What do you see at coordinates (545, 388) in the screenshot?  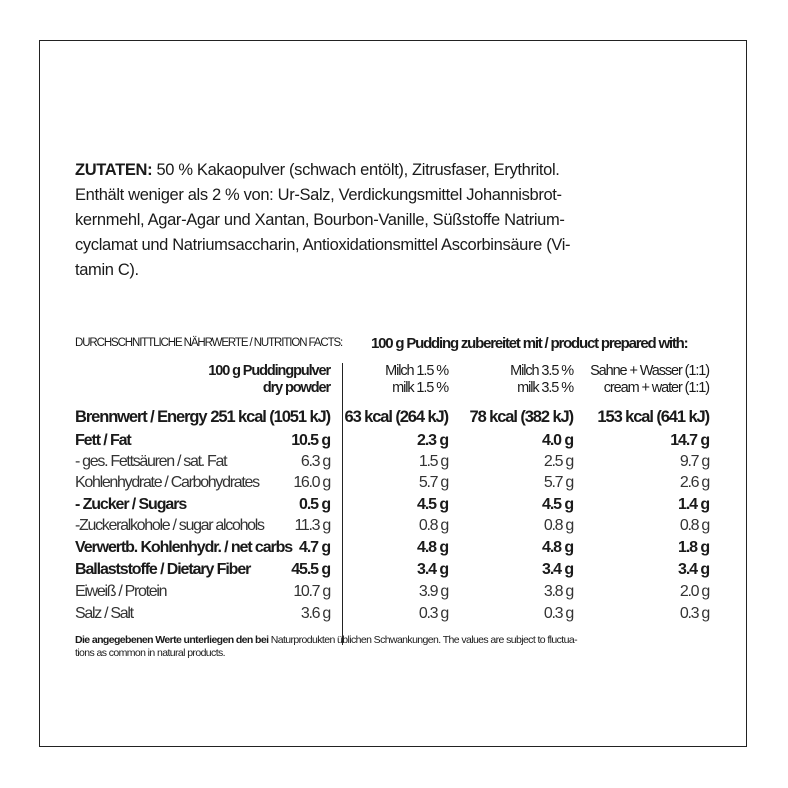 I see `column-header-line: milk 3.5 %` at bounding box center [545, 388].